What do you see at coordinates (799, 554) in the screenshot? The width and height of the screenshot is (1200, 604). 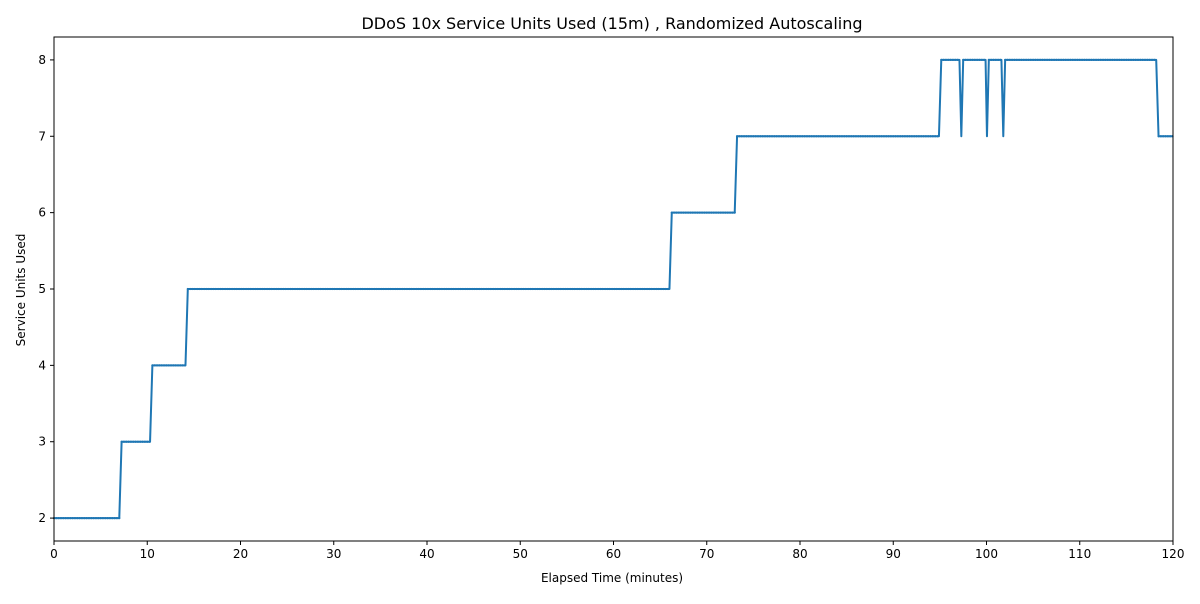 I see `x-tick-label: 80` at bounding box center [799, 554].